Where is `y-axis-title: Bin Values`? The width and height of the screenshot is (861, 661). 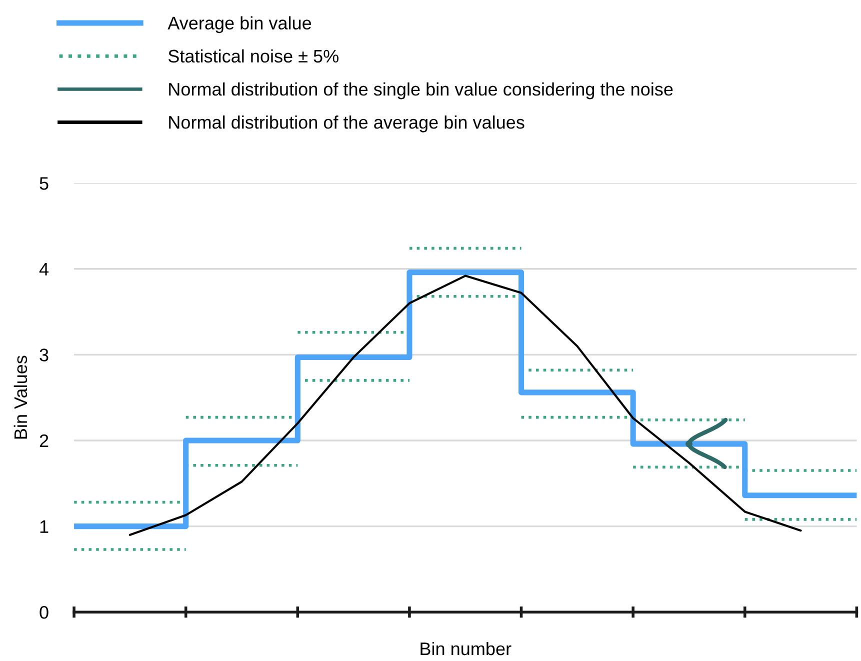 y-axis-title: Bin Values is located at coordinates (21, 397).